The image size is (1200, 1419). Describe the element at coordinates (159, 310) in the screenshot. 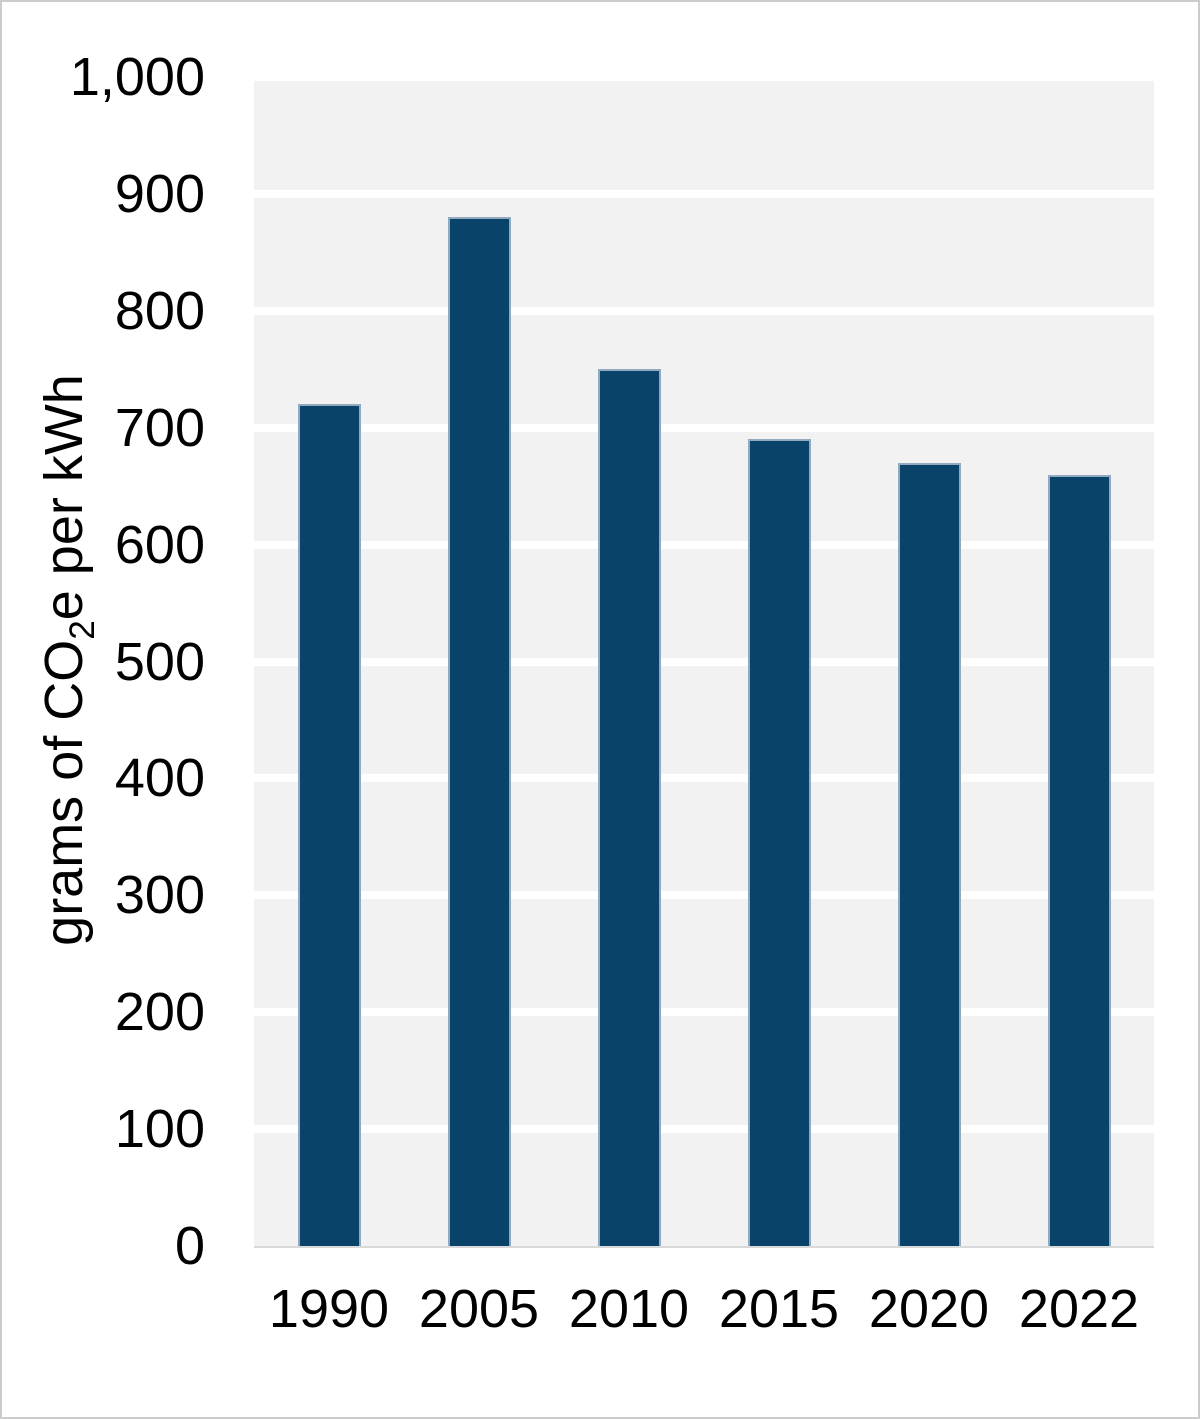

I see `y-tick-label-800: 800` at that location.